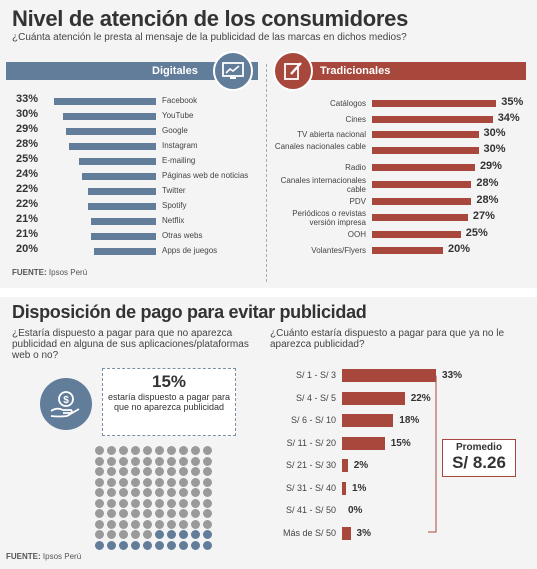 Image resolution: width=537 pixels, height=569 pixels. What do you see at coordinates (26, 99) in the screenshot?
I see `digital-value-label: 33%` at bounding box center [26, 99].